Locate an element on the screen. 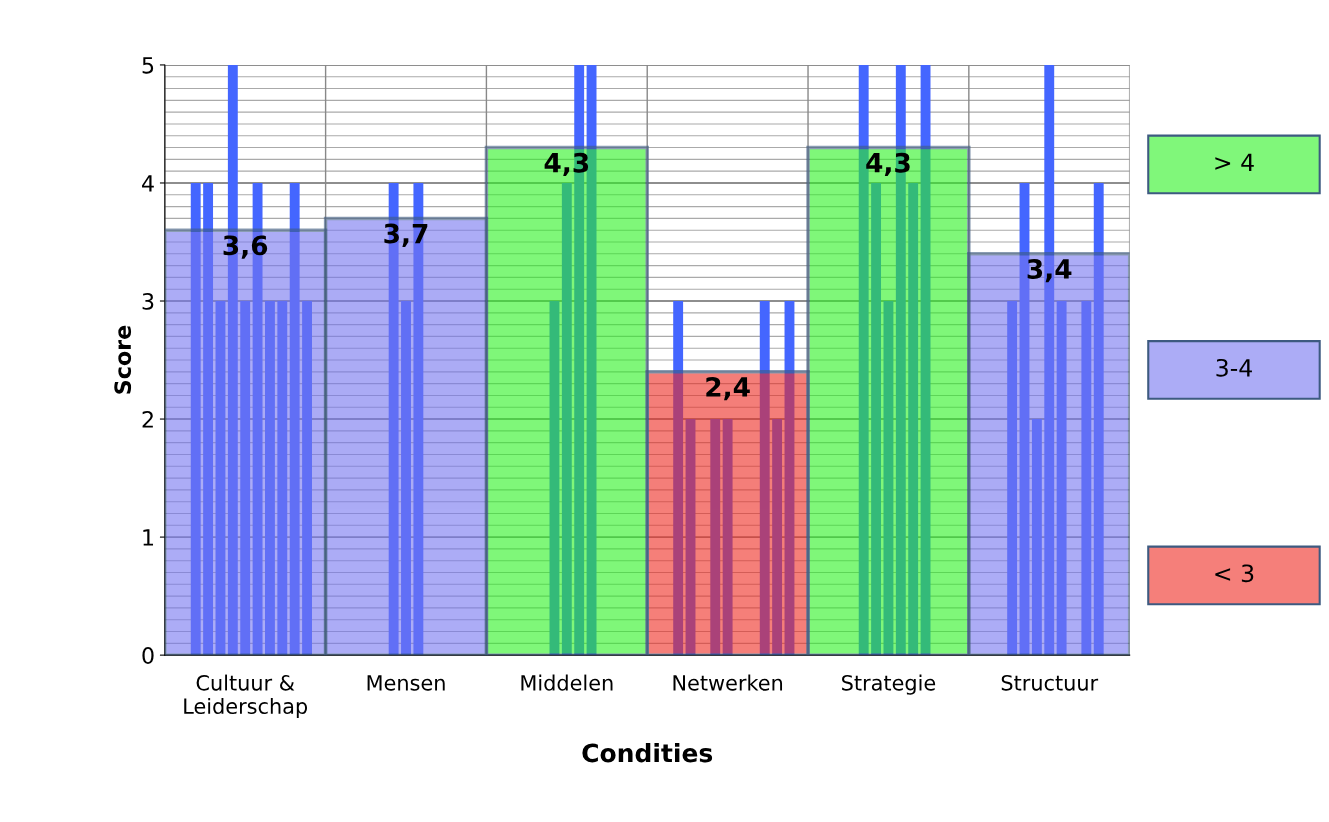 The image size is (1329, 822). text: > 4 is located at coordinates (1234, 162).